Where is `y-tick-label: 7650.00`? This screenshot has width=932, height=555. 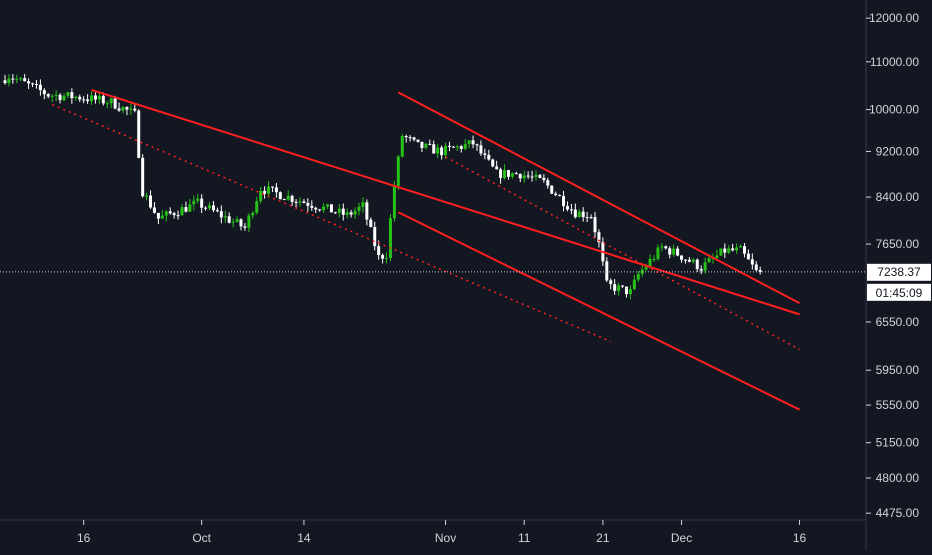
y-tick-label: 7650.00 is located at coordinates (898, 244).